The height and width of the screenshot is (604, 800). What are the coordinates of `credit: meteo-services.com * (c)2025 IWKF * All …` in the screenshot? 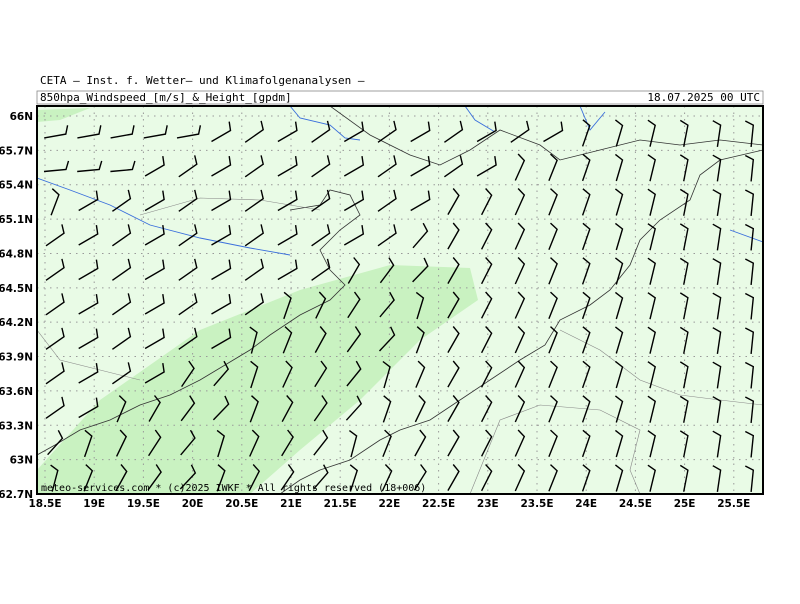 It's located at (233, 488).